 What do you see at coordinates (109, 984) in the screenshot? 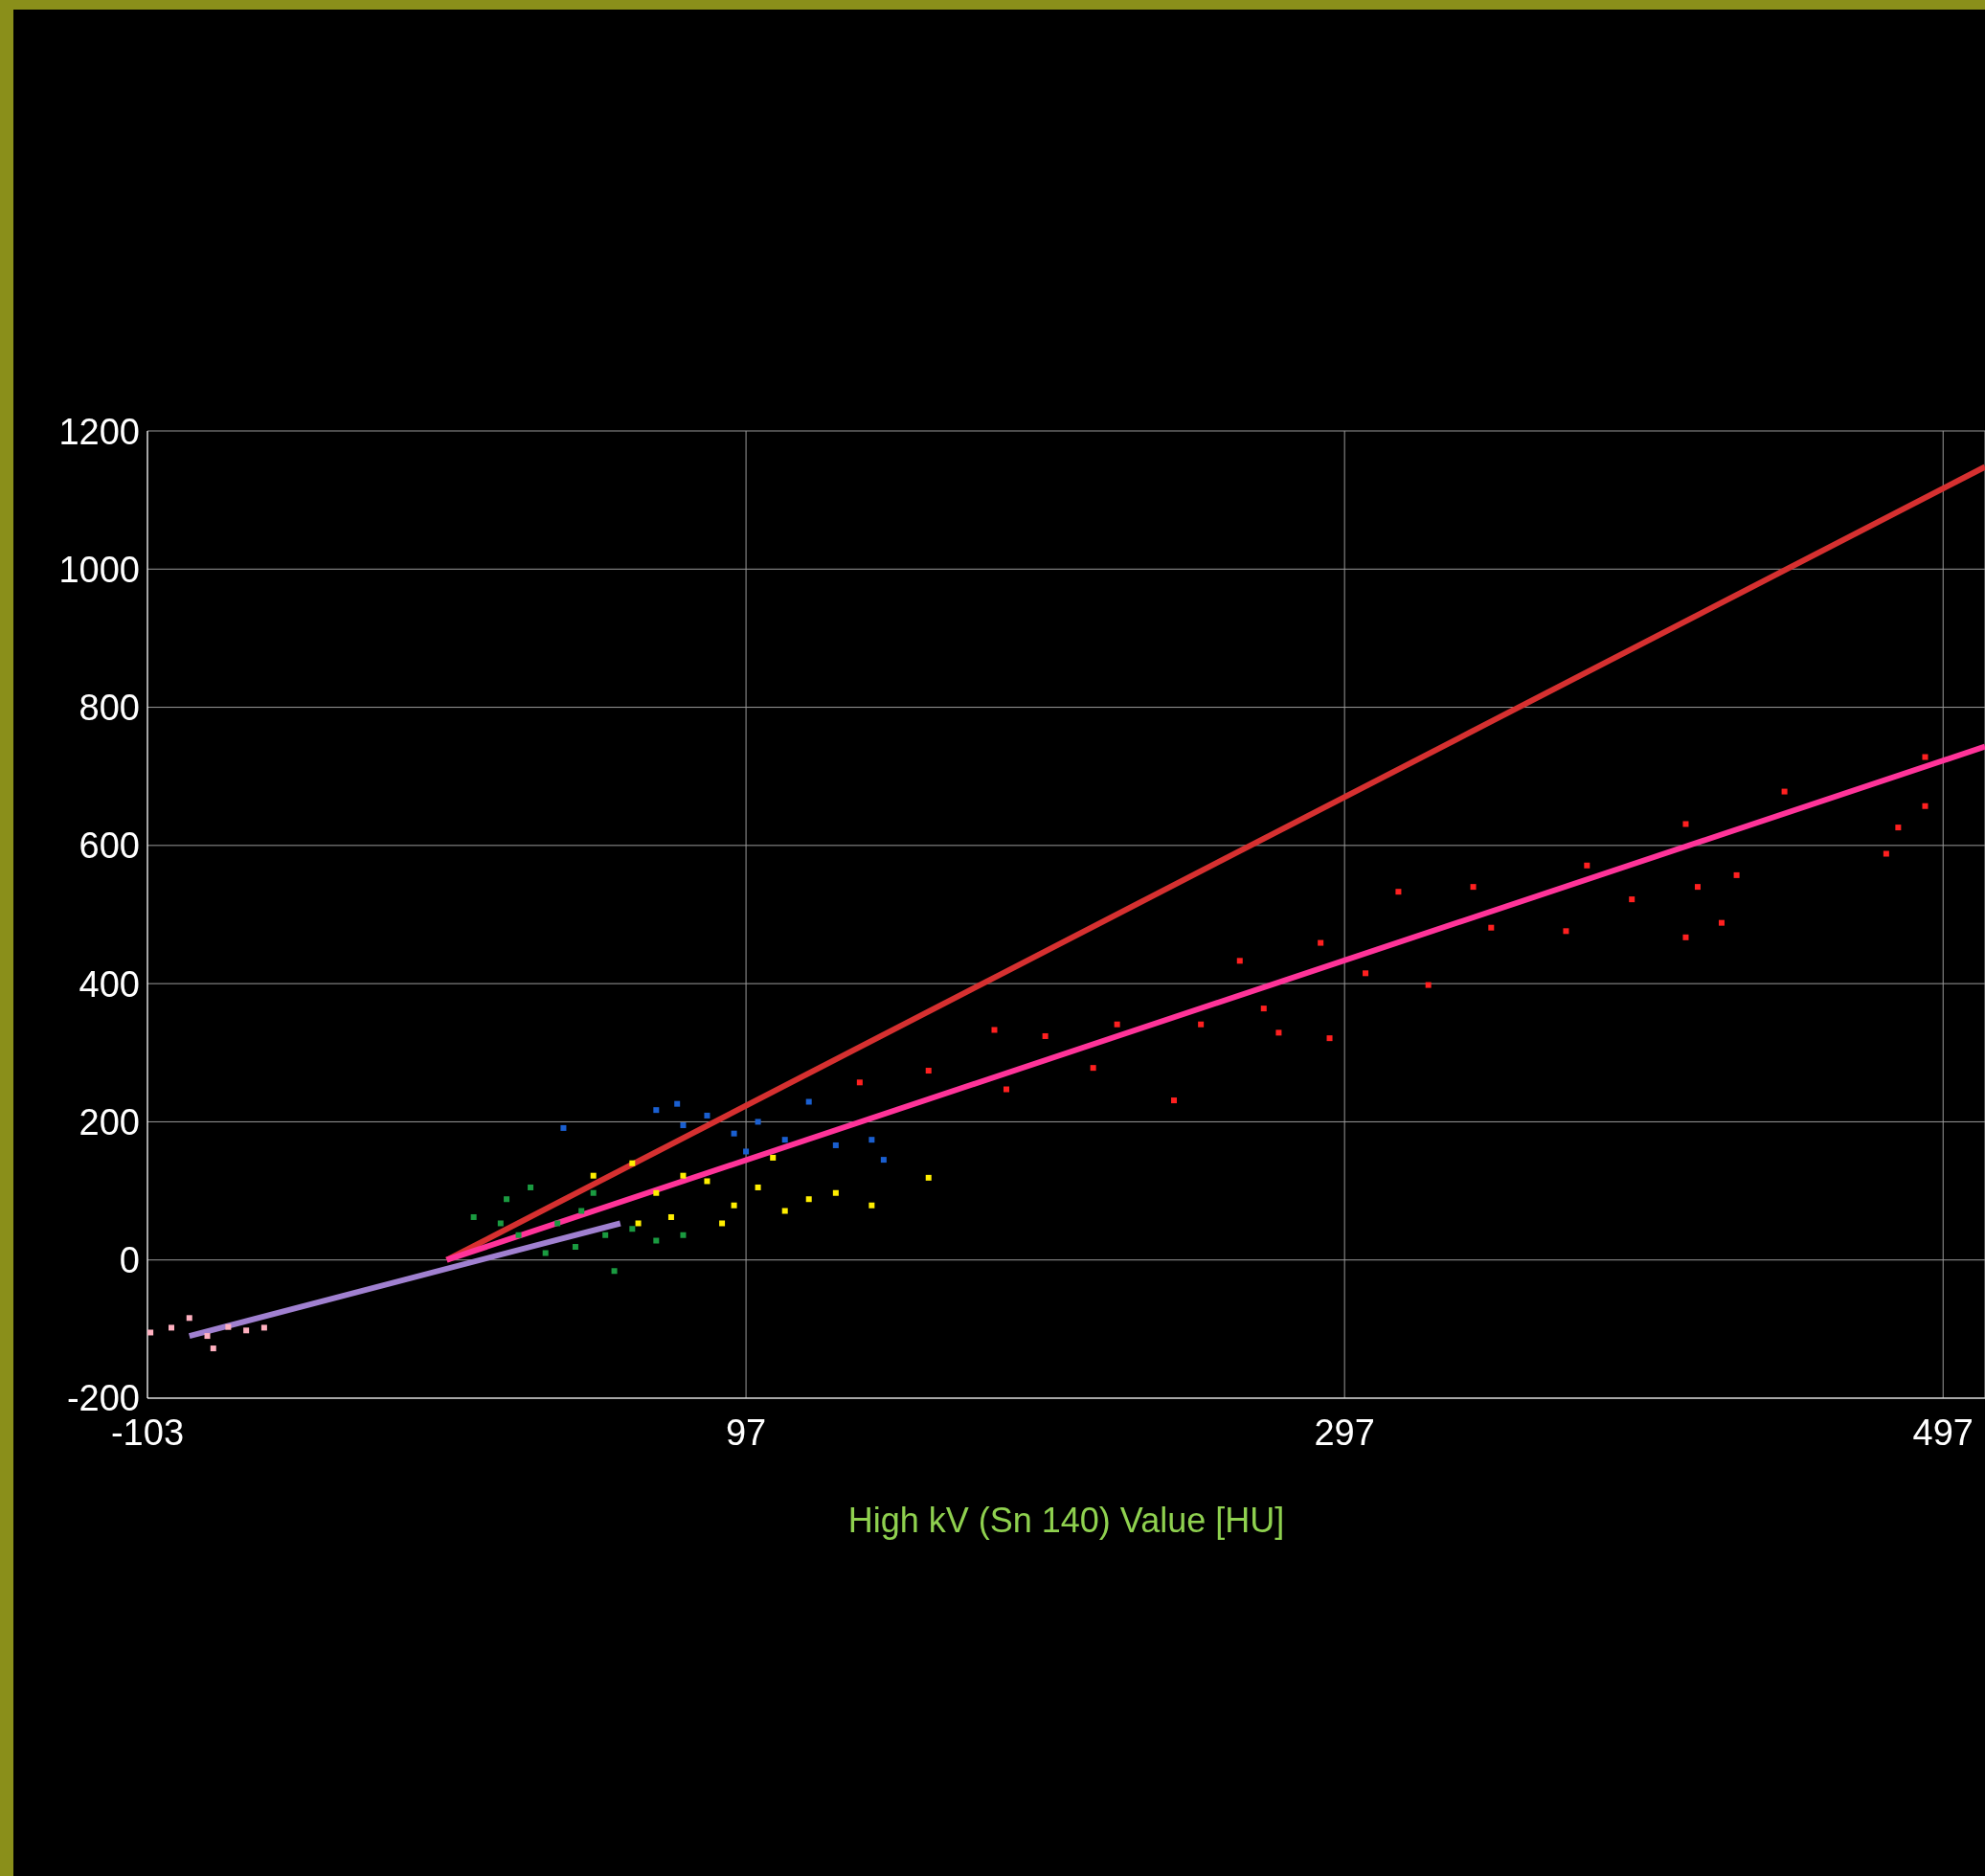
I see `y-tick-label: 400` at bounding box center [109, 984].